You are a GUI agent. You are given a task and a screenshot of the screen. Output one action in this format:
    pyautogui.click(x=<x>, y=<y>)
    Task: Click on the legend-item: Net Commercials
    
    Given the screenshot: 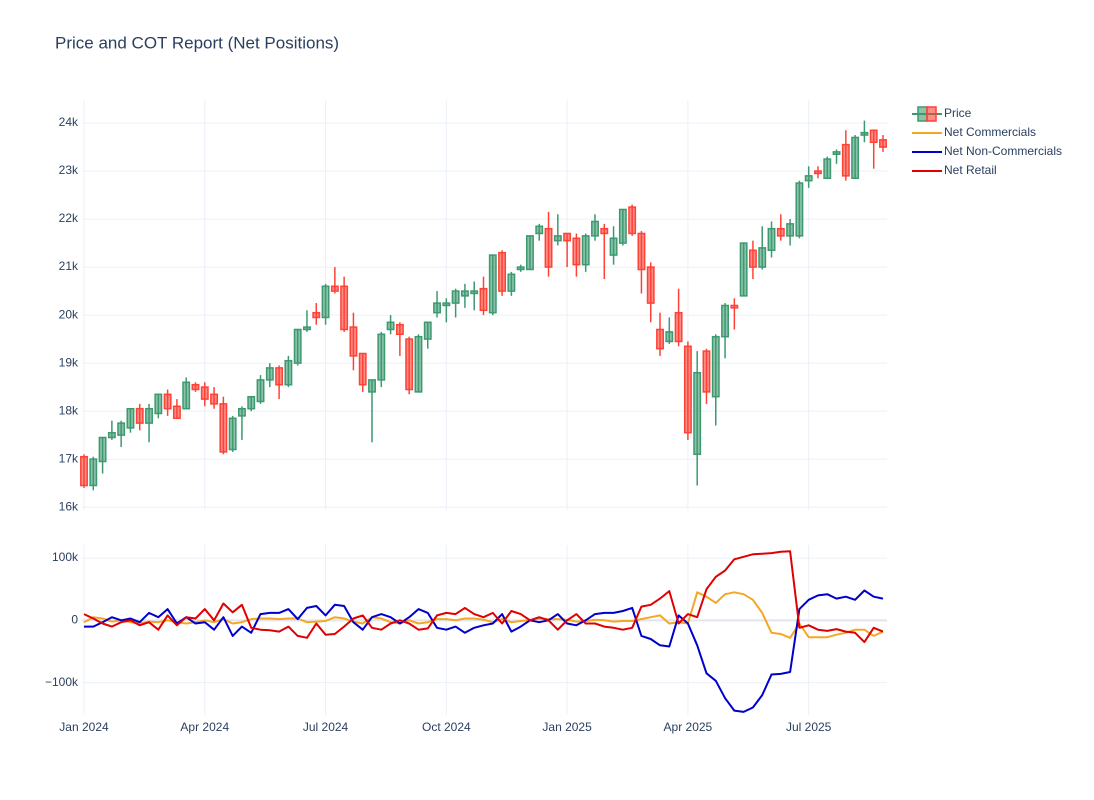 What is the action you would take?
    pyautogui.click(x=974, y=132)
    